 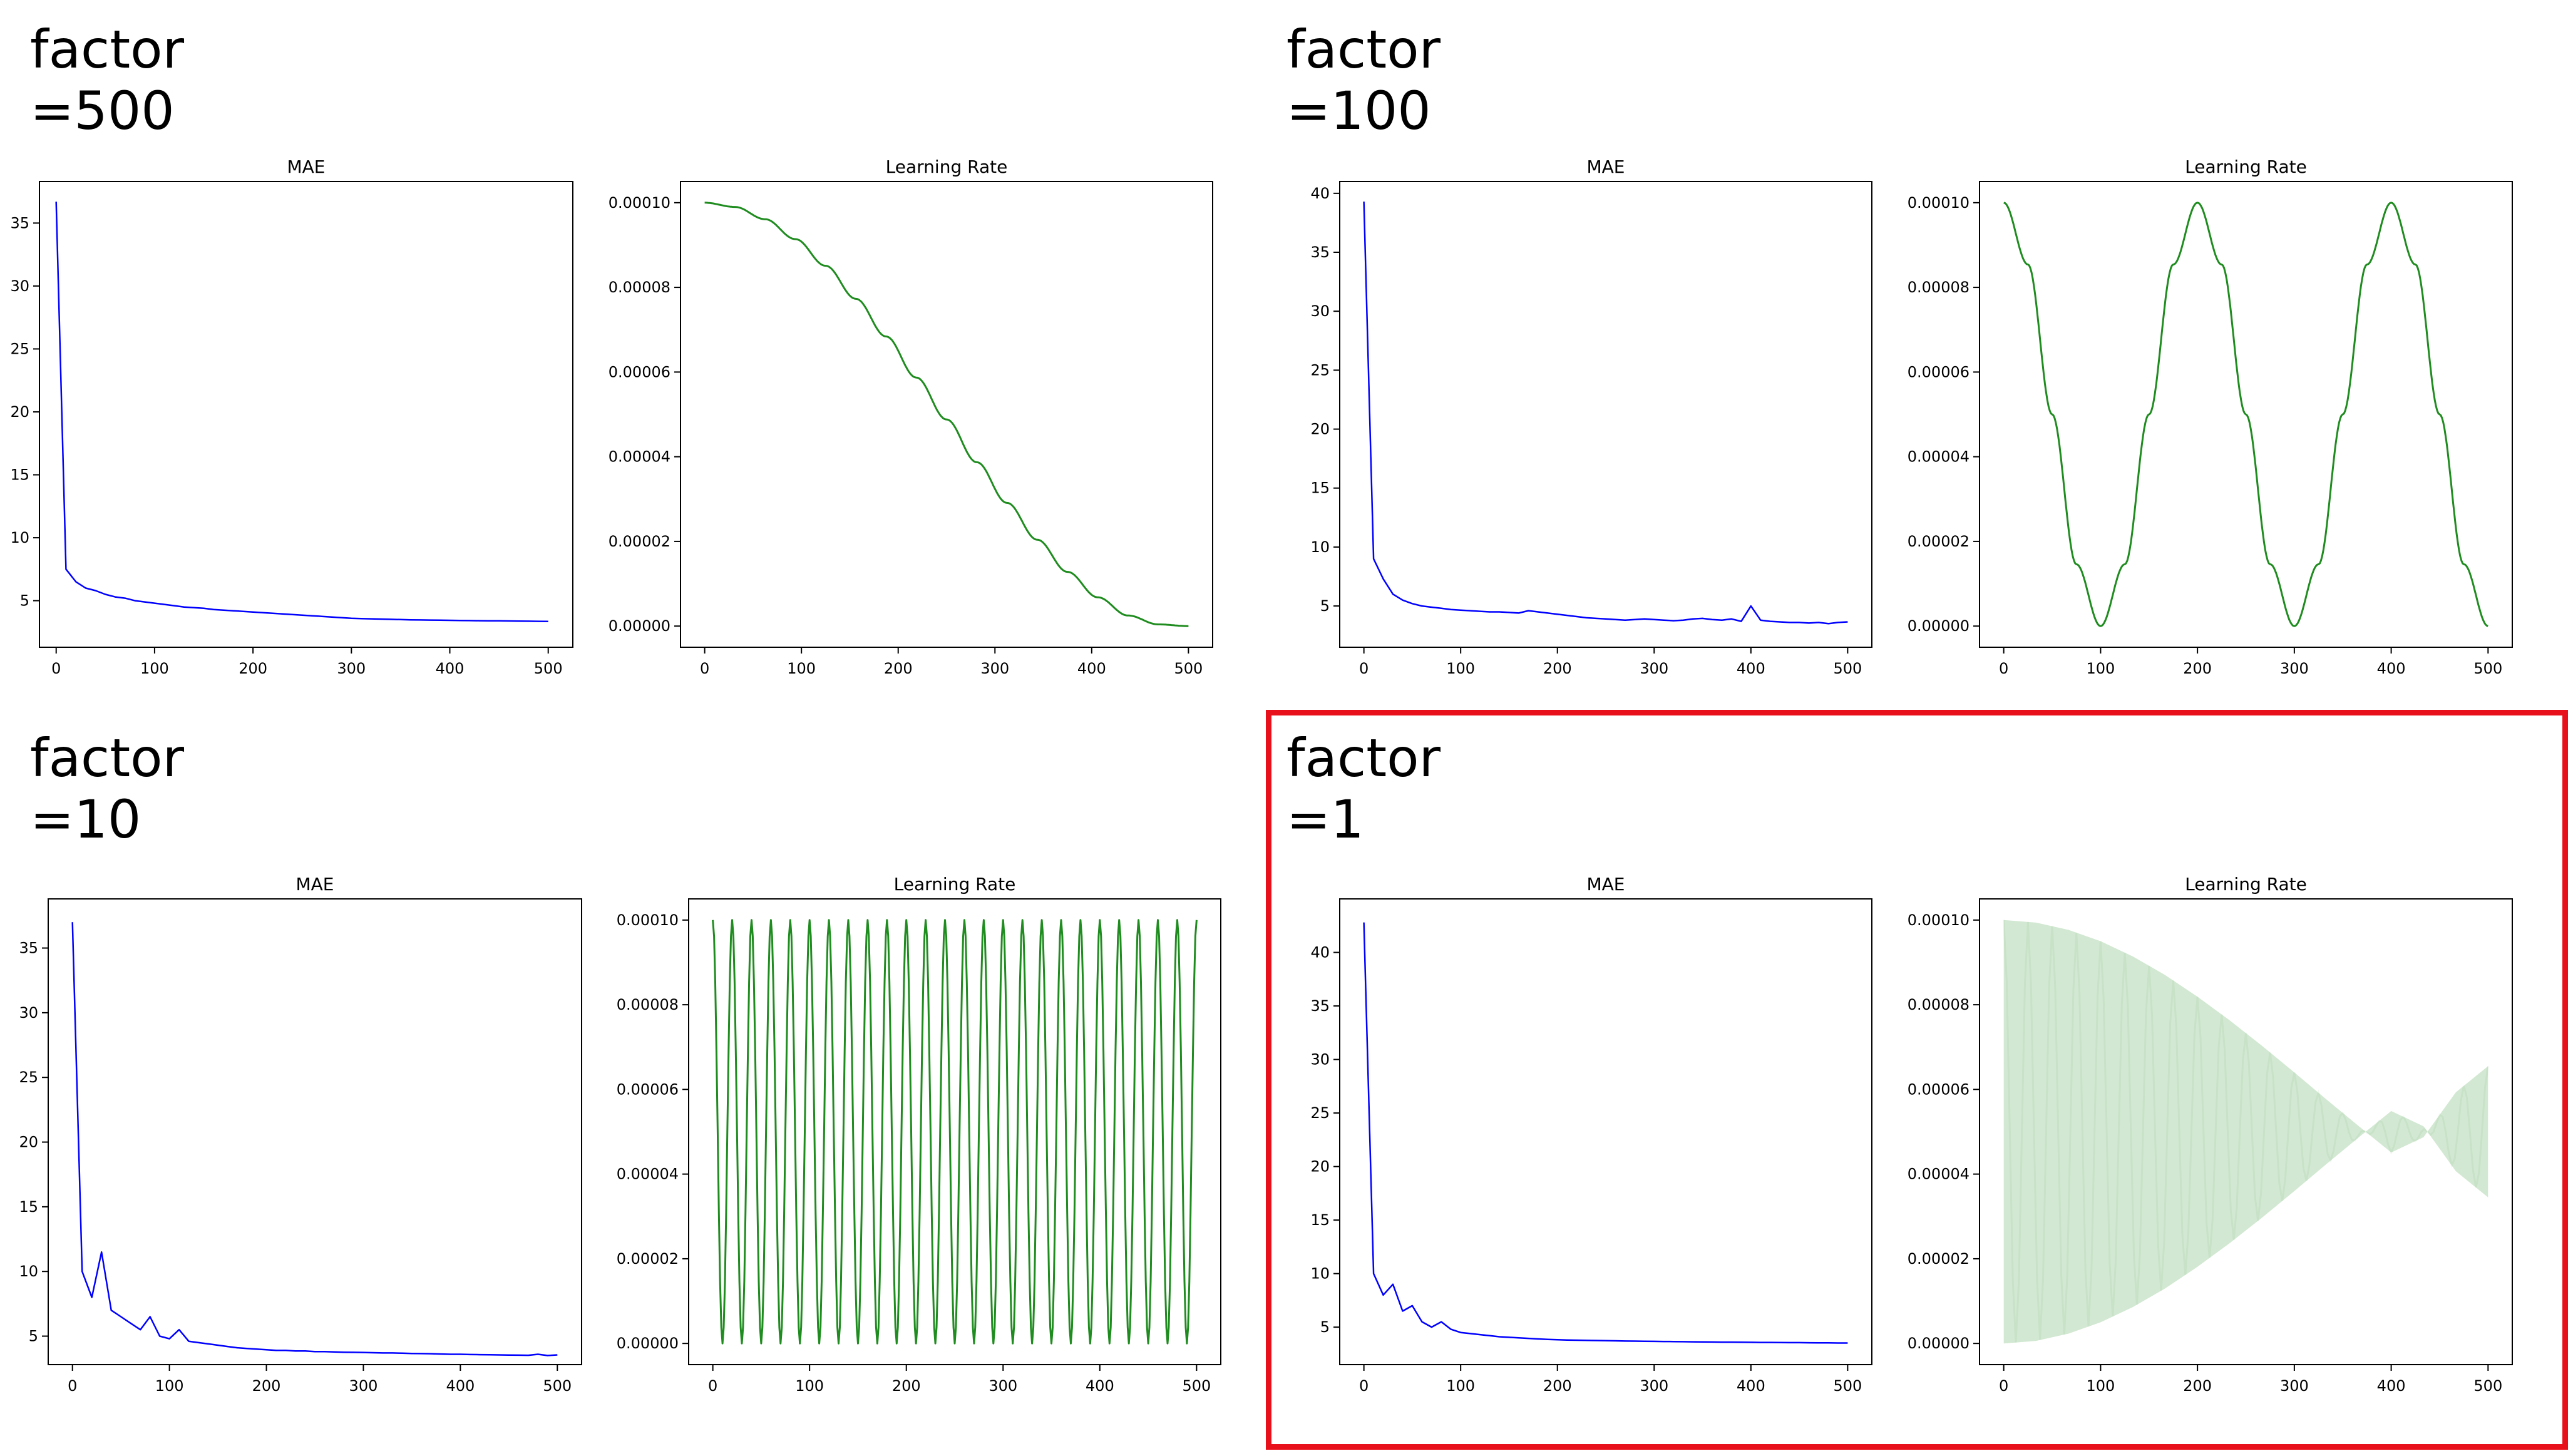 What do you see at coordinates (1358, 111) in the screenshot?
I see `factor-value: =100` at bounding box center [1358, 111].